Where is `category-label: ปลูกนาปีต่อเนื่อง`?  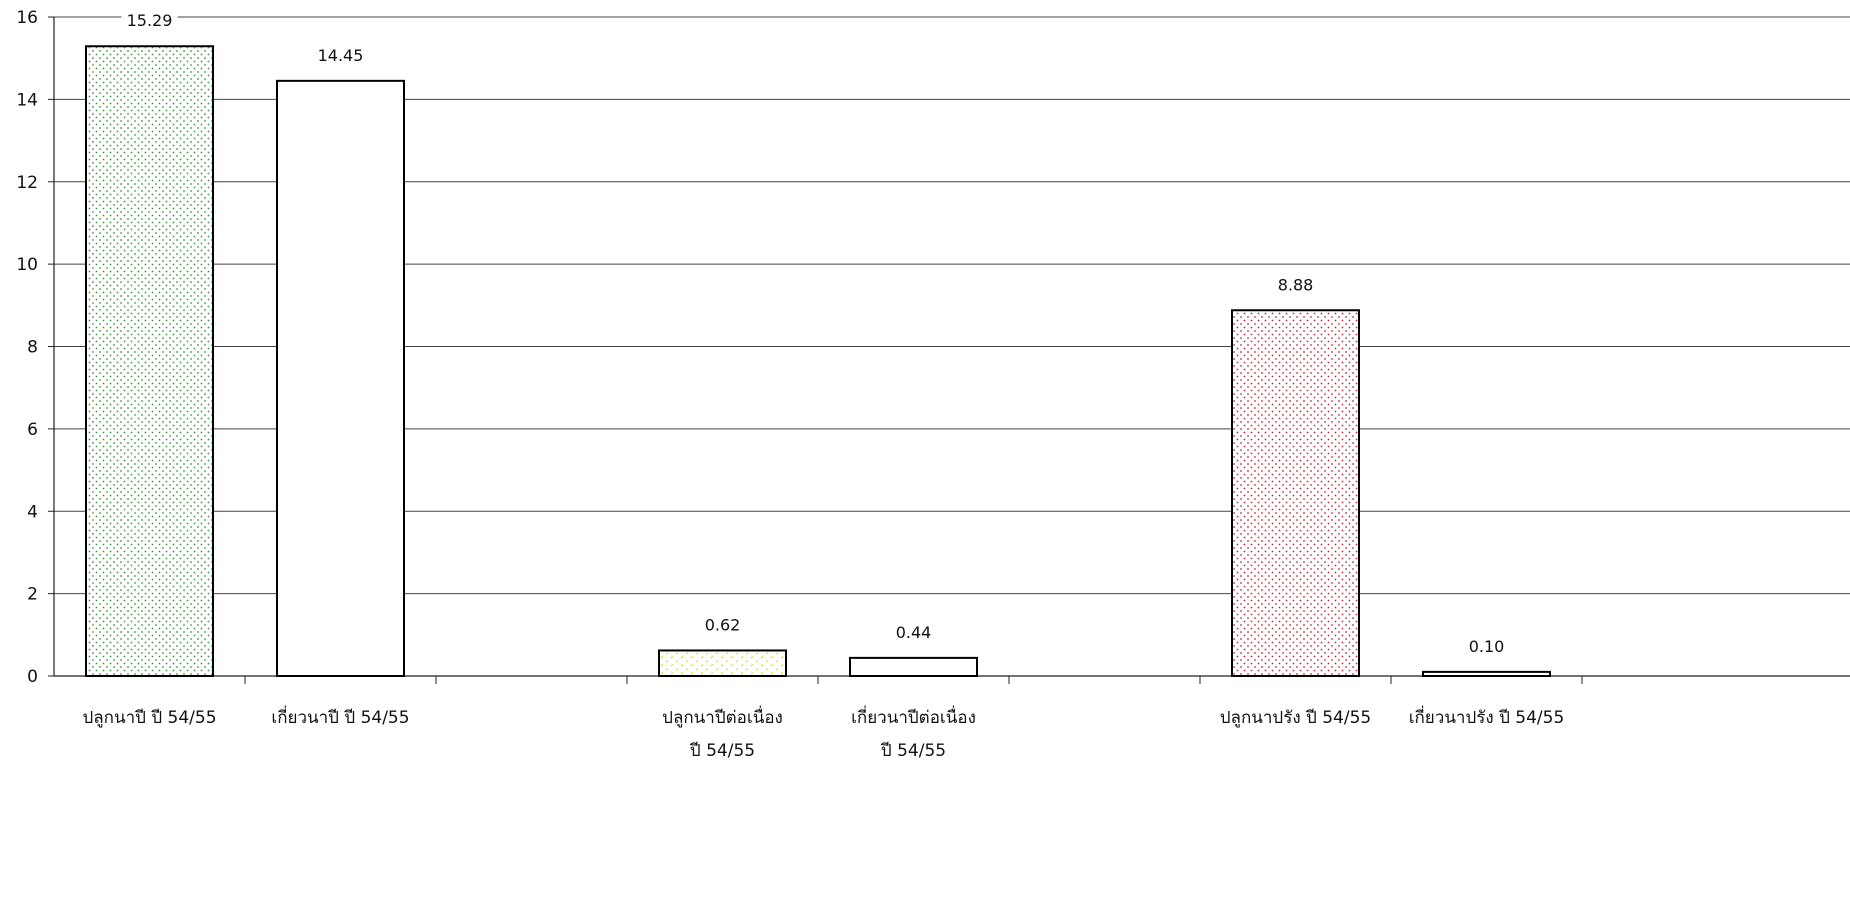 category-label: ปลูกนาปีต่อเนื่อง is located at coordinates (722, 716).